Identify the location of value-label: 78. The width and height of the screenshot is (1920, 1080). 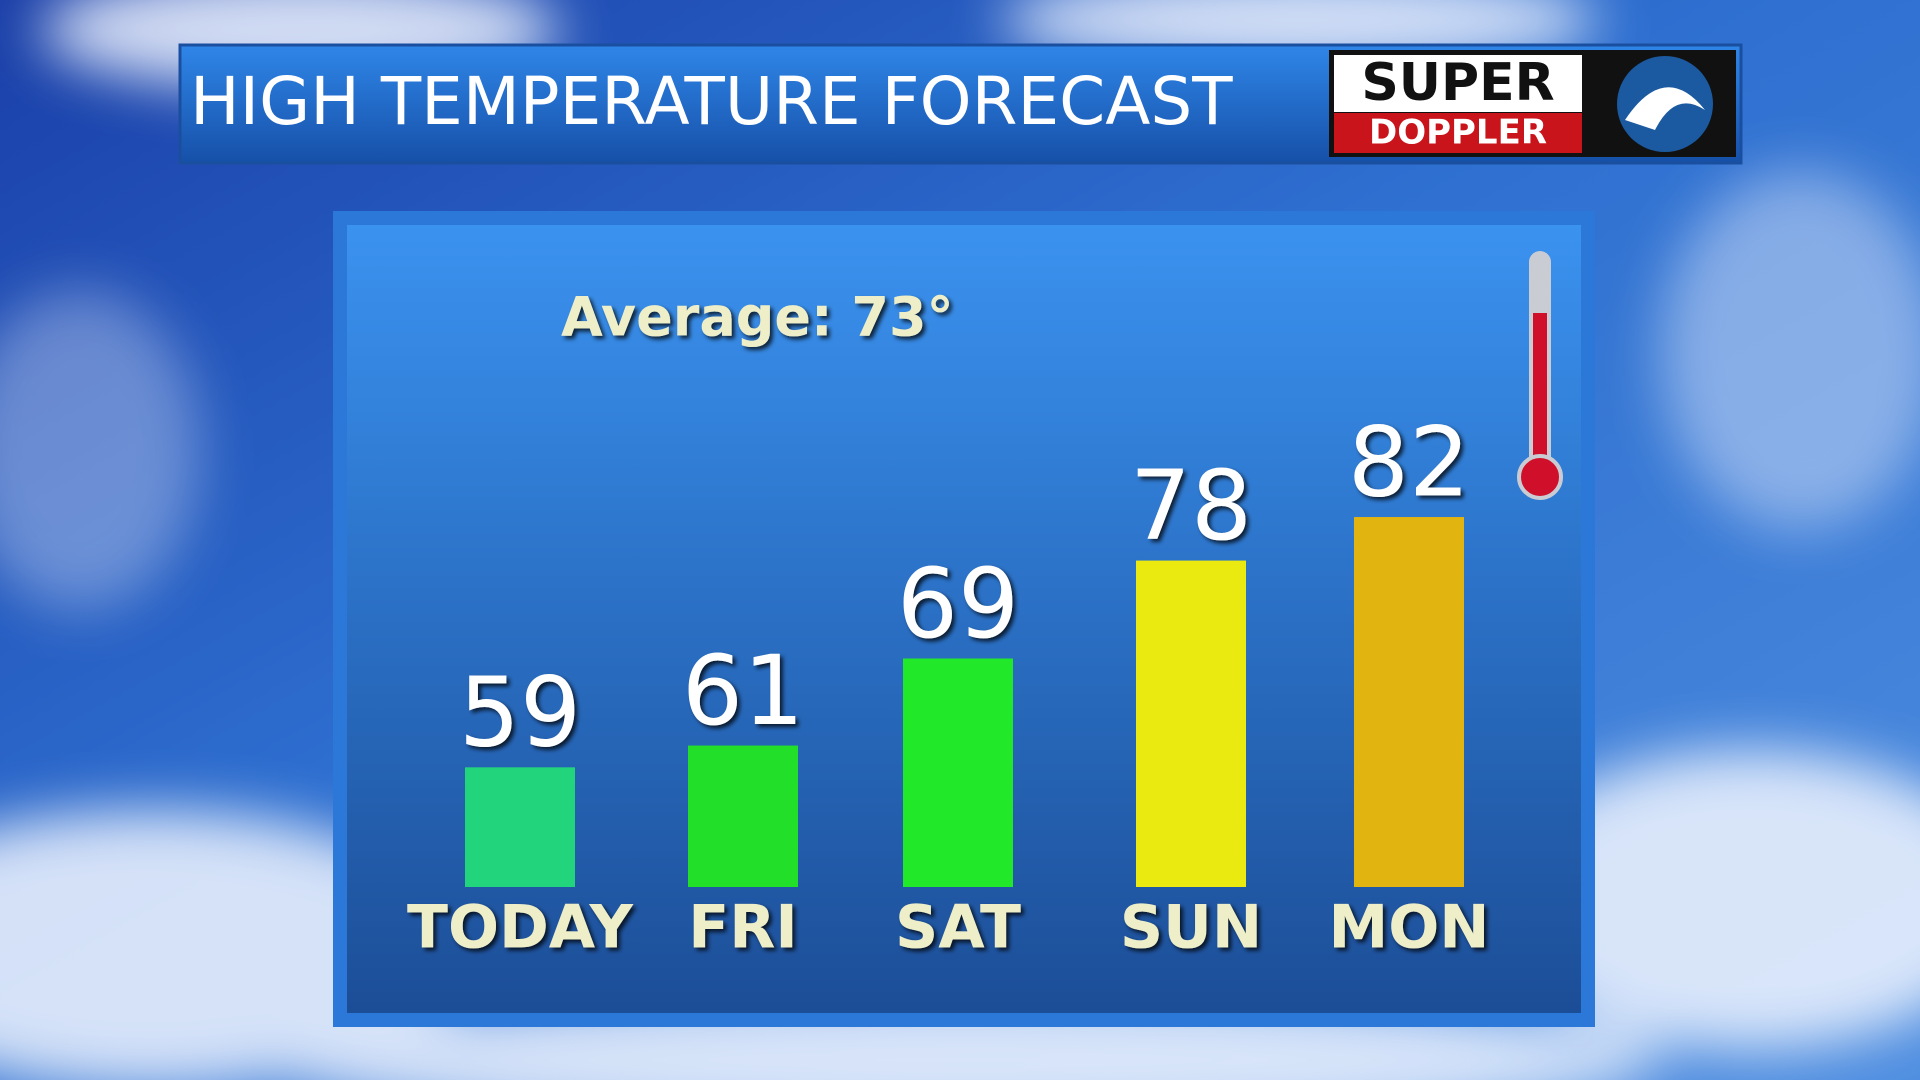
(1191, 506).